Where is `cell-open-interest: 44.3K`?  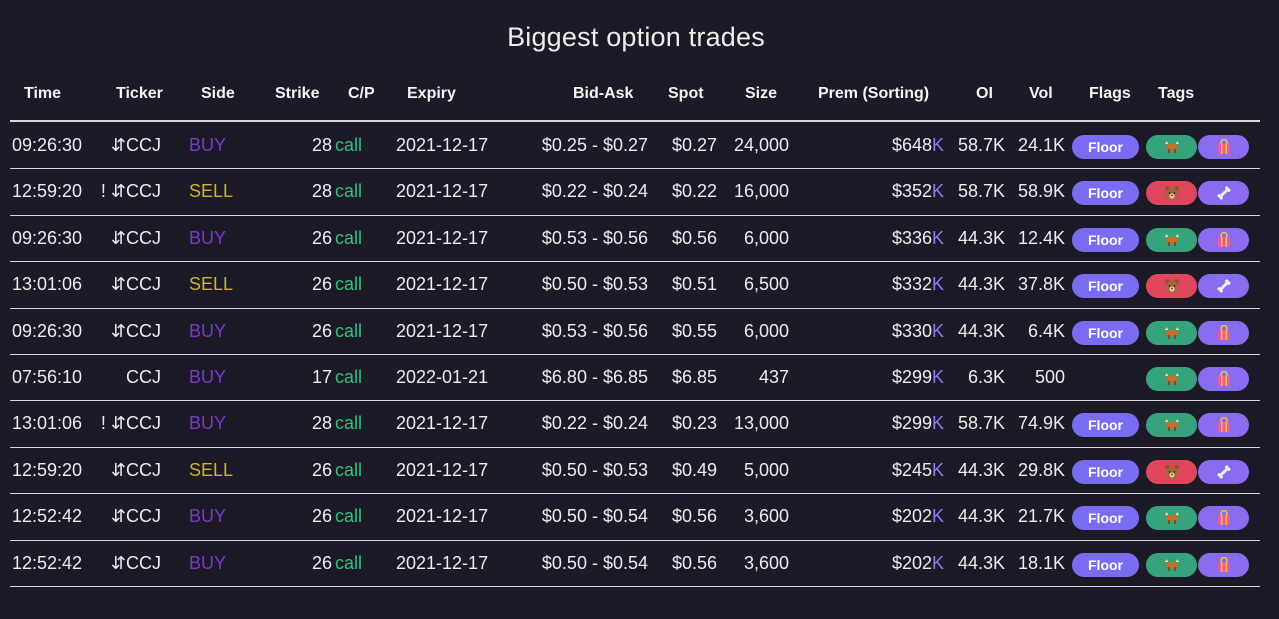 cell-open-interest: 44.3K is located at coordinates (981, 516).